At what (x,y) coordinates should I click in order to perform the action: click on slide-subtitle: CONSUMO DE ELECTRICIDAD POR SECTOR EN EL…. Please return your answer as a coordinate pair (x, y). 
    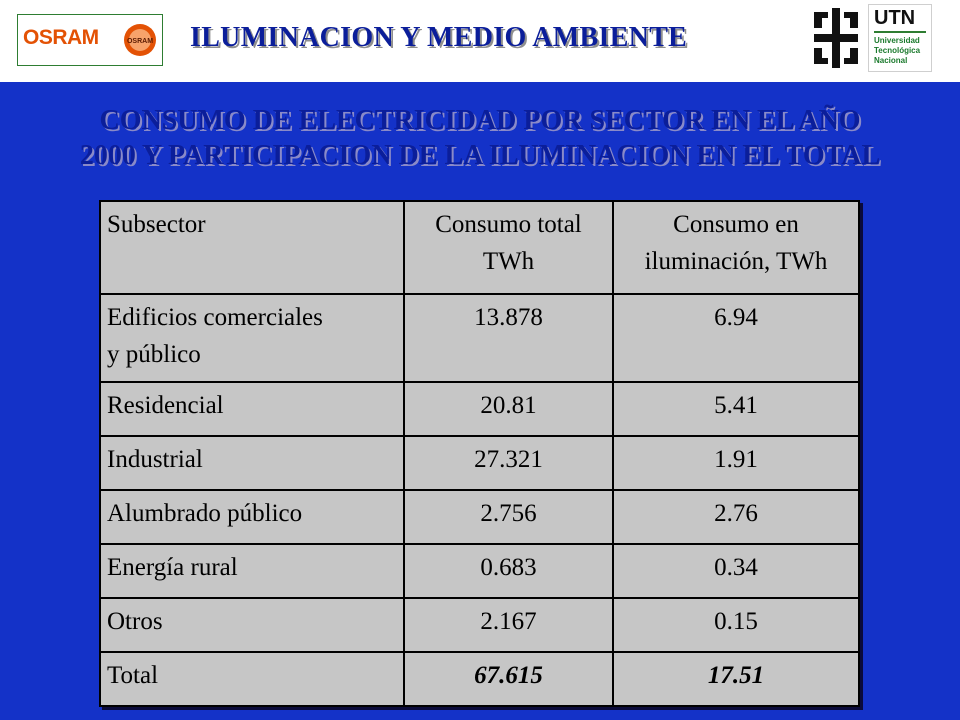
    Looking at the image, I should click on (480, 138).